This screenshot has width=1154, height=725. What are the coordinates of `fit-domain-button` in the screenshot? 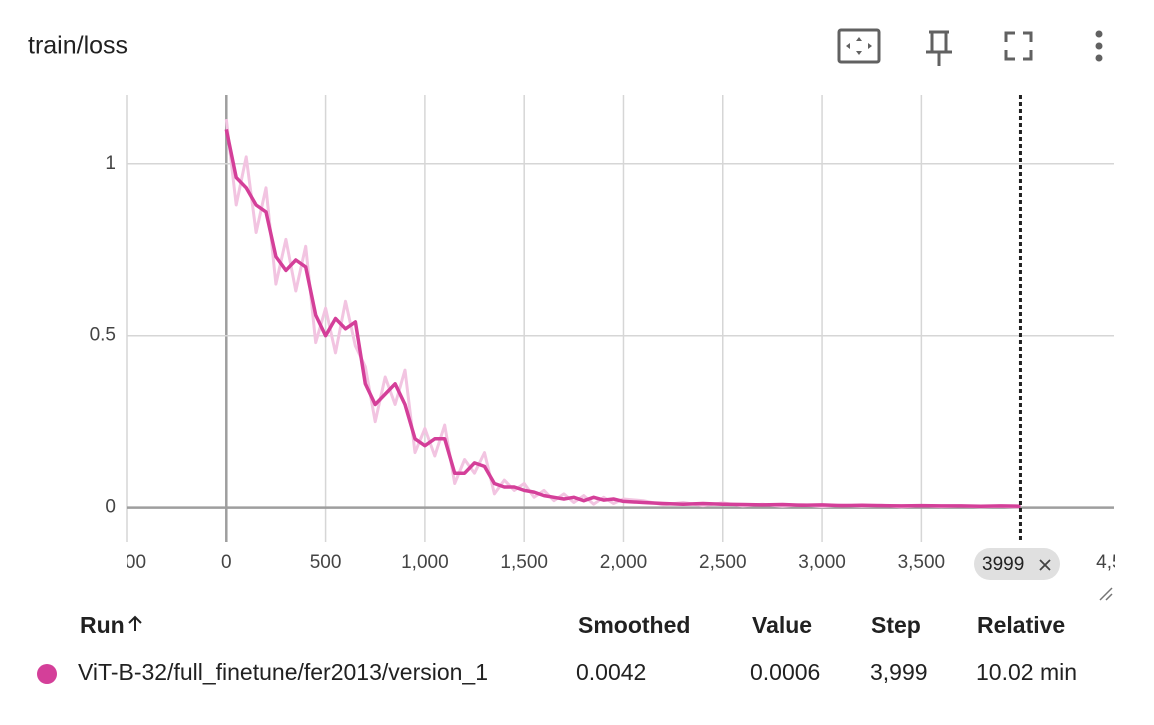 It's located at (859, 46).